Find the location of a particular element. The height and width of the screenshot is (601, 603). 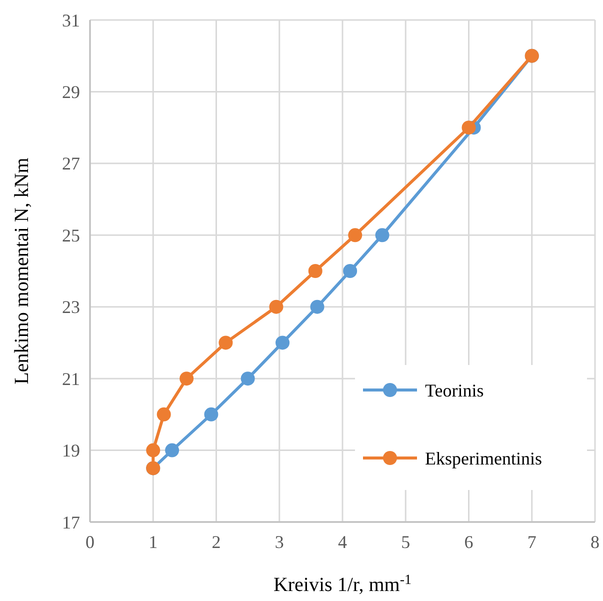

y-tick-label: 29 is located at coordinates (71, 92).